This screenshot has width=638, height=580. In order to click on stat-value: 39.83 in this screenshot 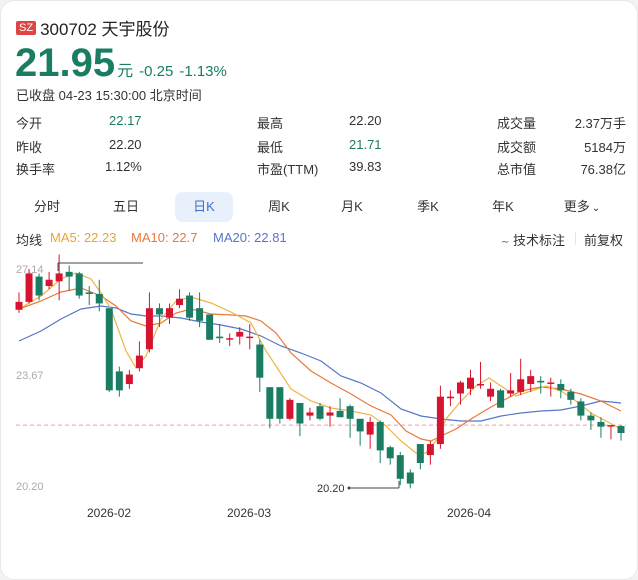, I will do `click(365, 166)`.